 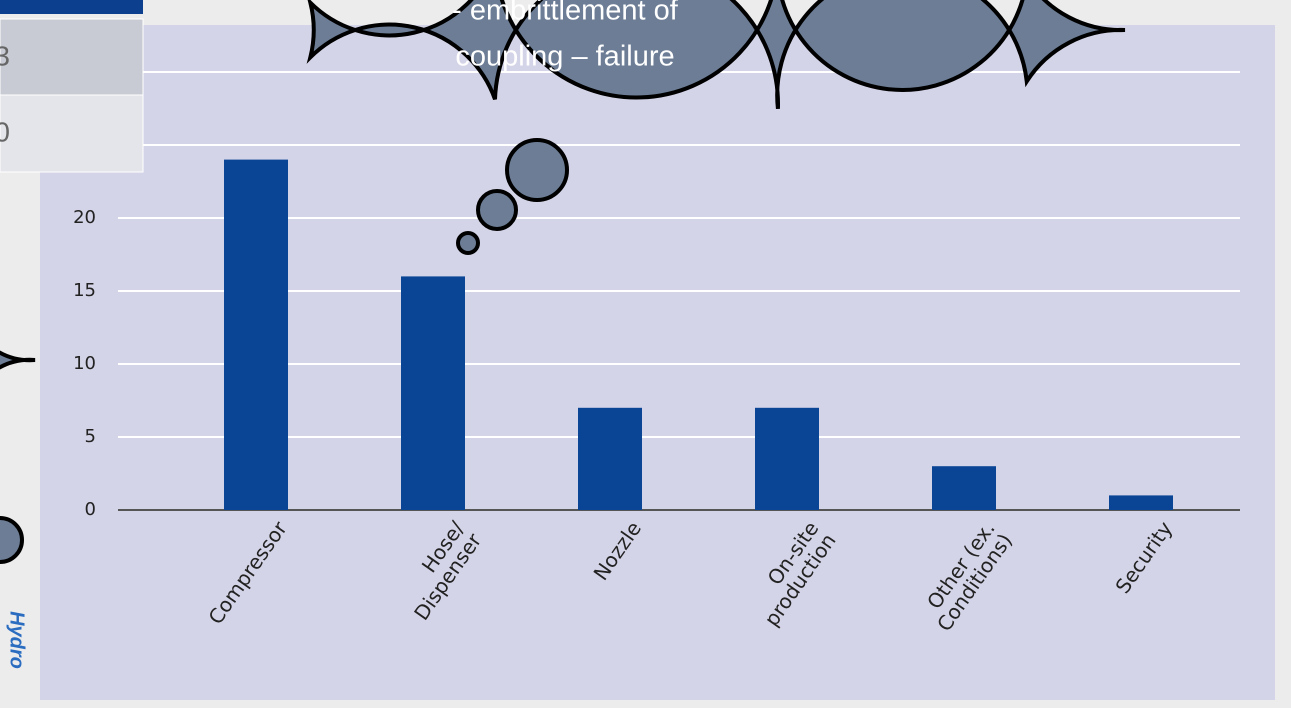 What do you see at coordinates (71, 7) in the screenshot?
I see `table-header` at bounding box center [71, 7].